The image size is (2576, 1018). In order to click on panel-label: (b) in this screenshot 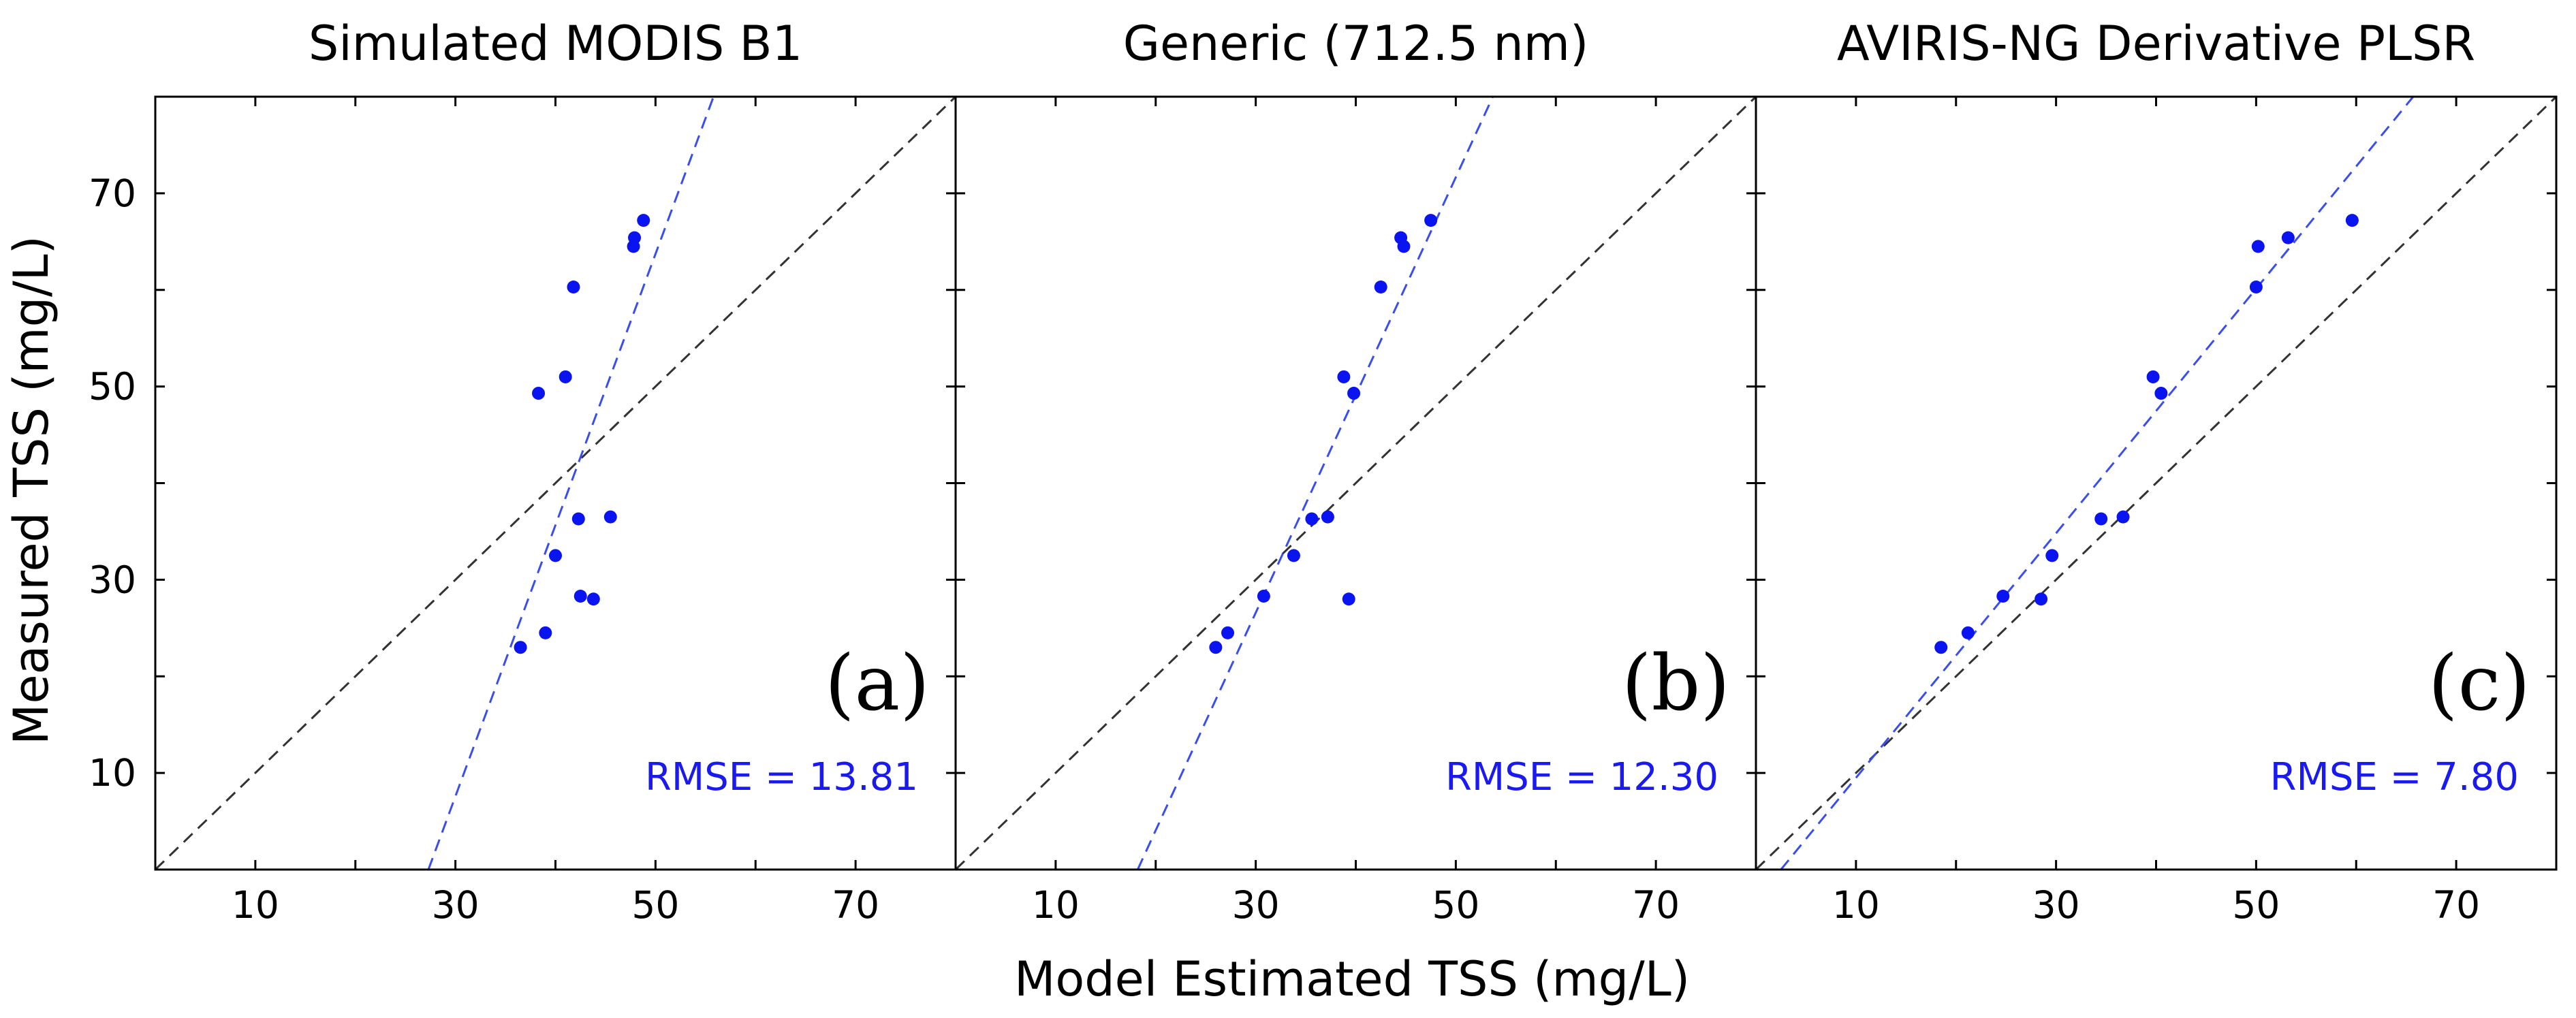, I will do `click(1676, 683)`.